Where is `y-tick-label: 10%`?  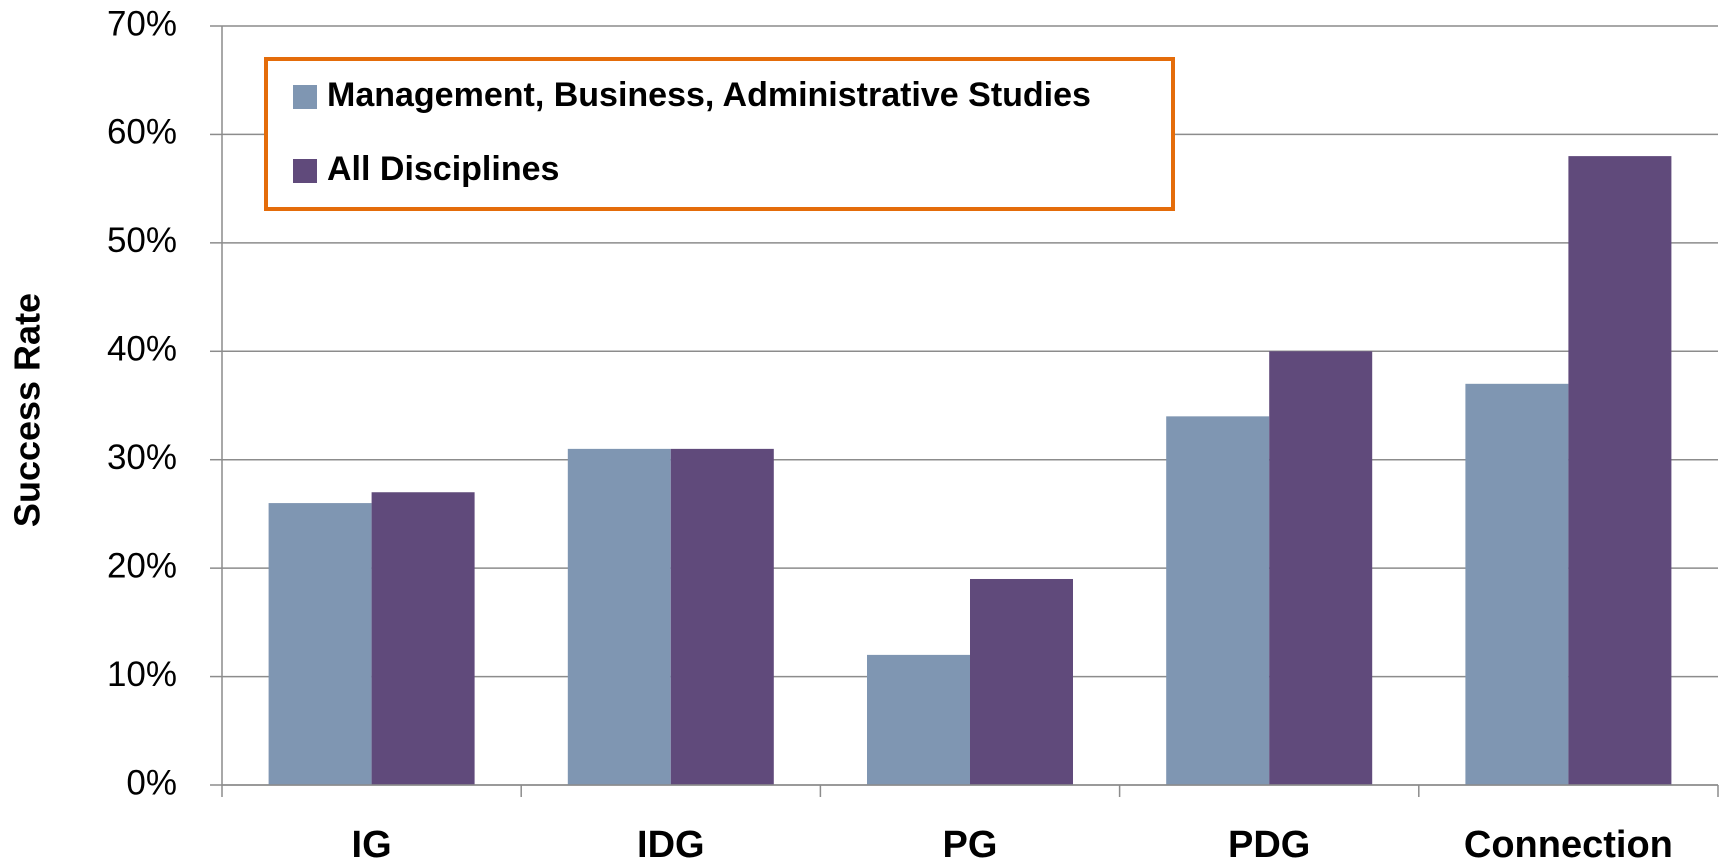 y-tick-label: 10% is located at coordinates (142, 674).